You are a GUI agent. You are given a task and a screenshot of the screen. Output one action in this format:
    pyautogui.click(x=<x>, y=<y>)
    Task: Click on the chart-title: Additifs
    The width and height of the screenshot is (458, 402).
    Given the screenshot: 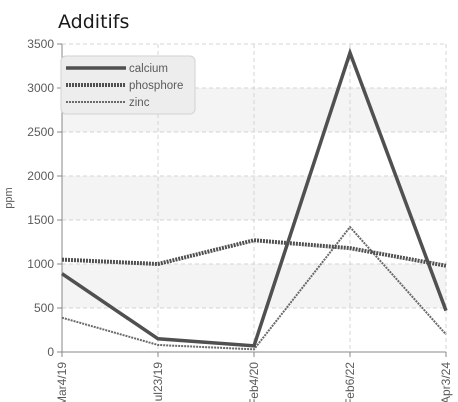 What is the action you would take?
    pyautogui.click(x=94, y=22)
    